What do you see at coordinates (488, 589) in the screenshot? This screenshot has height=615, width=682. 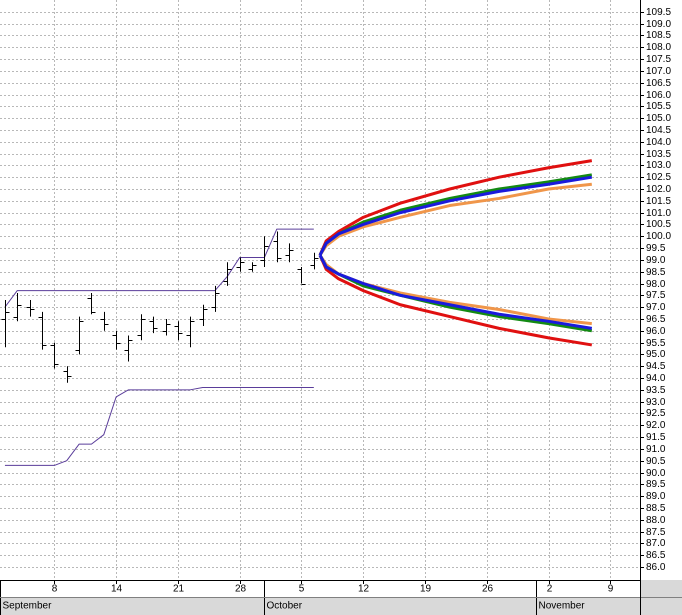 I see `x-tick-label: 26` at bounding box center [488, 589].